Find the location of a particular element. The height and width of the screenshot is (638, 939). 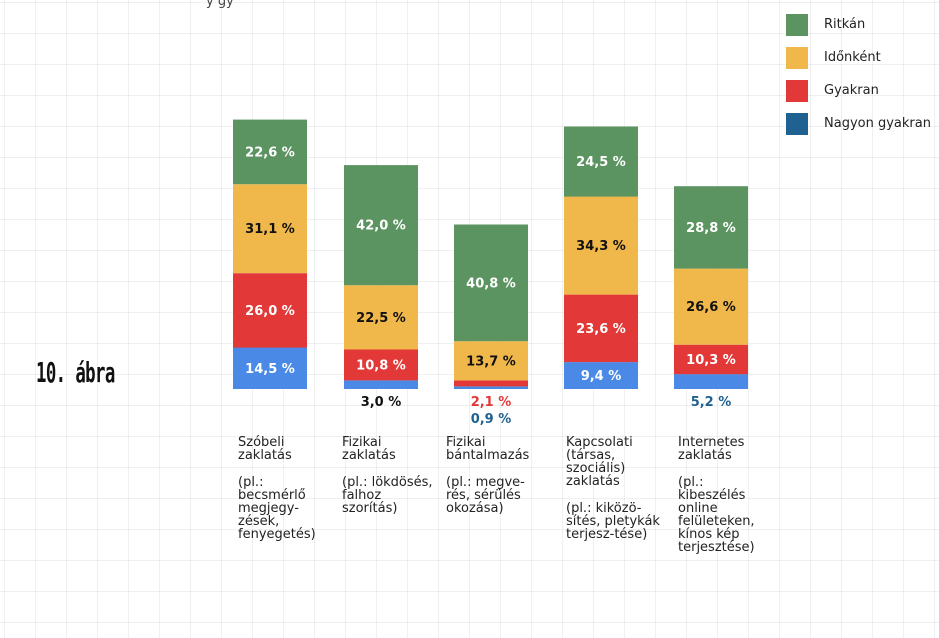

data-label-idonkent: 31,1 % is located at coordinates (270, 229).